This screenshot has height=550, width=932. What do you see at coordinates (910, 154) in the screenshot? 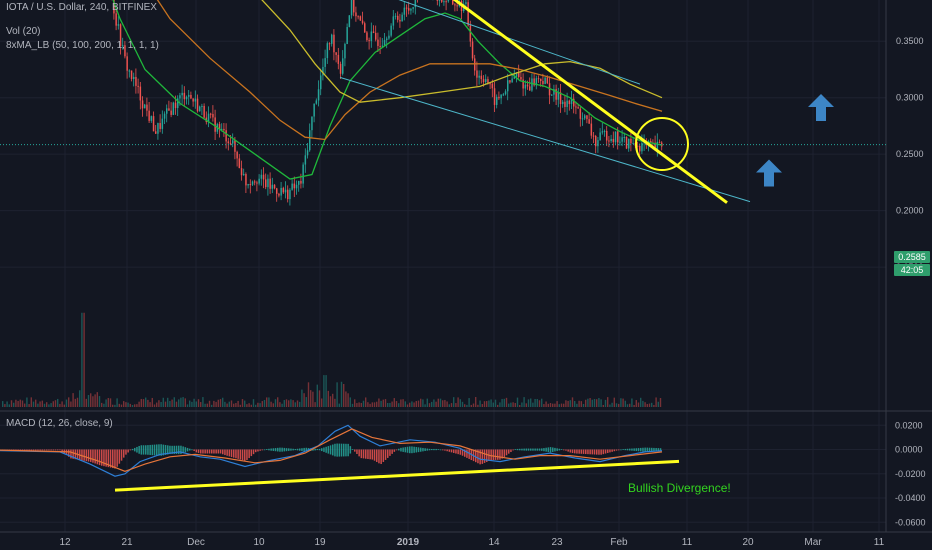
I see `price-tick-label-2: 0.2500` at bounding box center [910, 154].